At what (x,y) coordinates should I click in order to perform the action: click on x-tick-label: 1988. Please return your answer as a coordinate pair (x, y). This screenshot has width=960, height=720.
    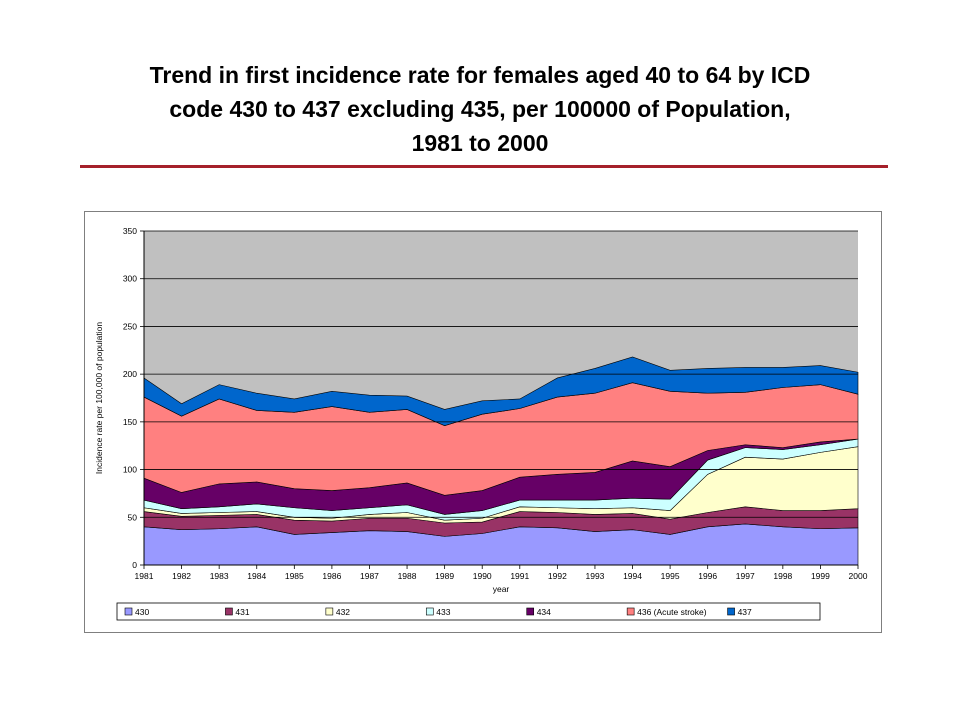
    Looking at the image, I should click on (407, 576).